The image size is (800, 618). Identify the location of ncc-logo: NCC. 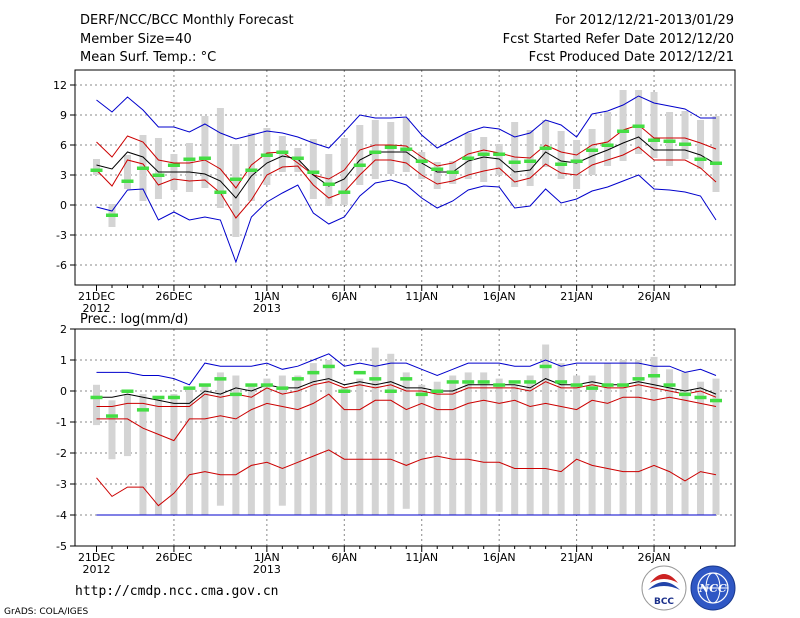
(713, 588).